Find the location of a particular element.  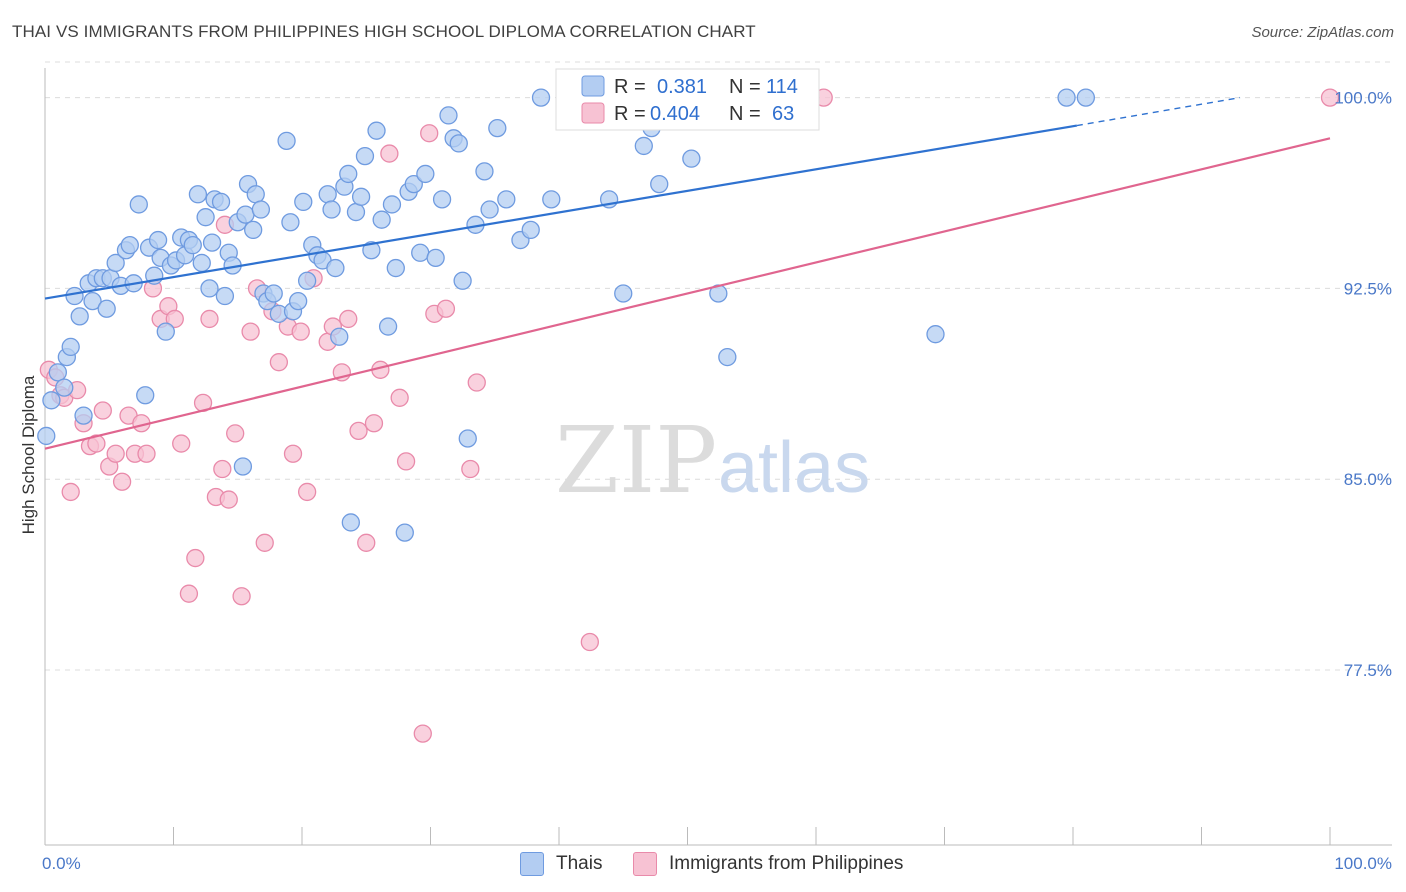

x-tick-label-min: 0.0% is located at coordinates (61, 863).